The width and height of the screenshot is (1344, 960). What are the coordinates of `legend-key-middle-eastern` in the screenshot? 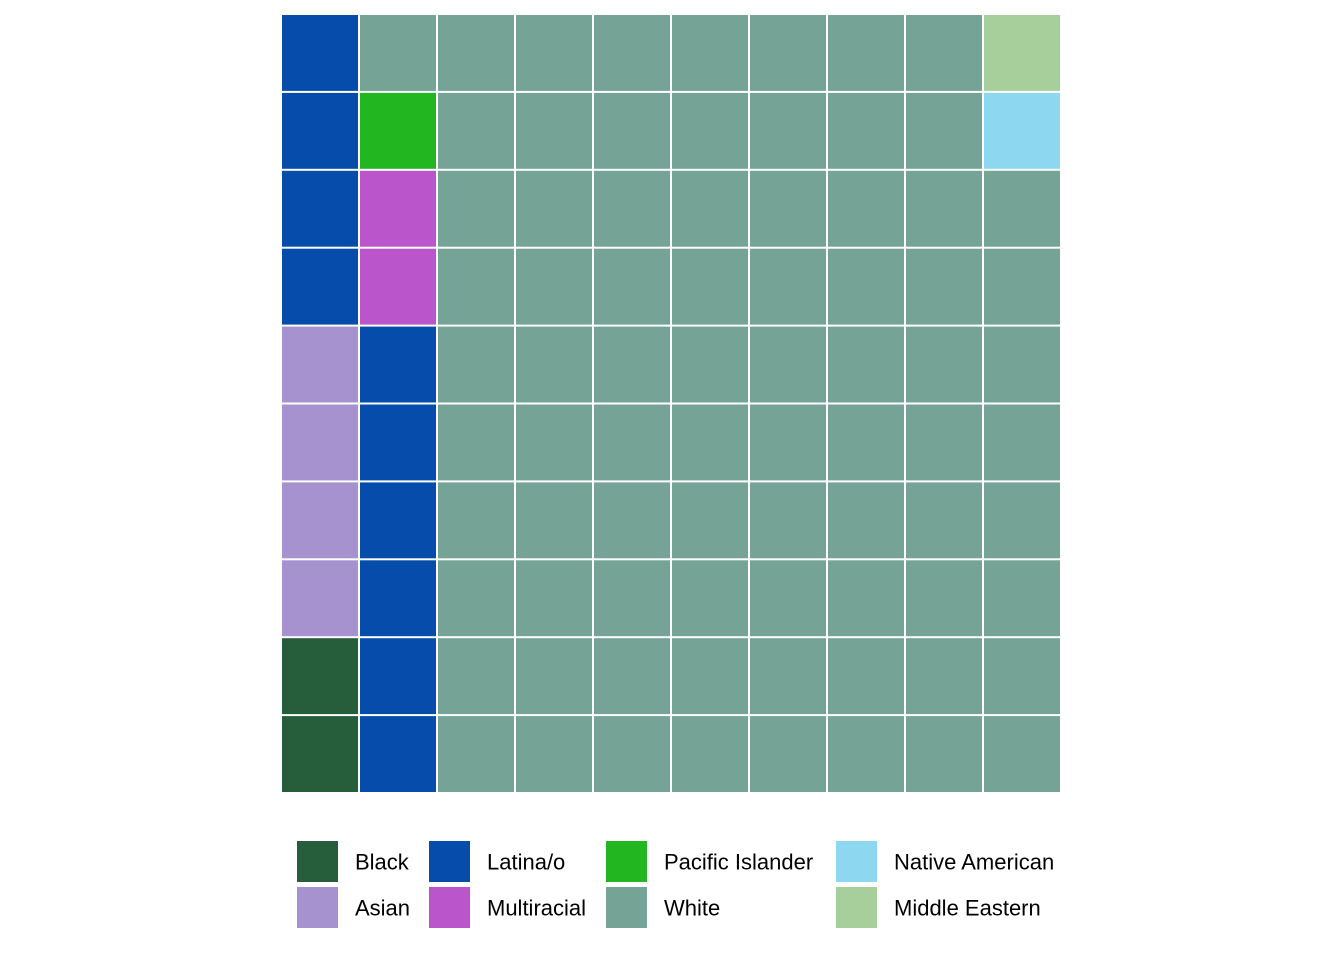 It's located at (856, 907).